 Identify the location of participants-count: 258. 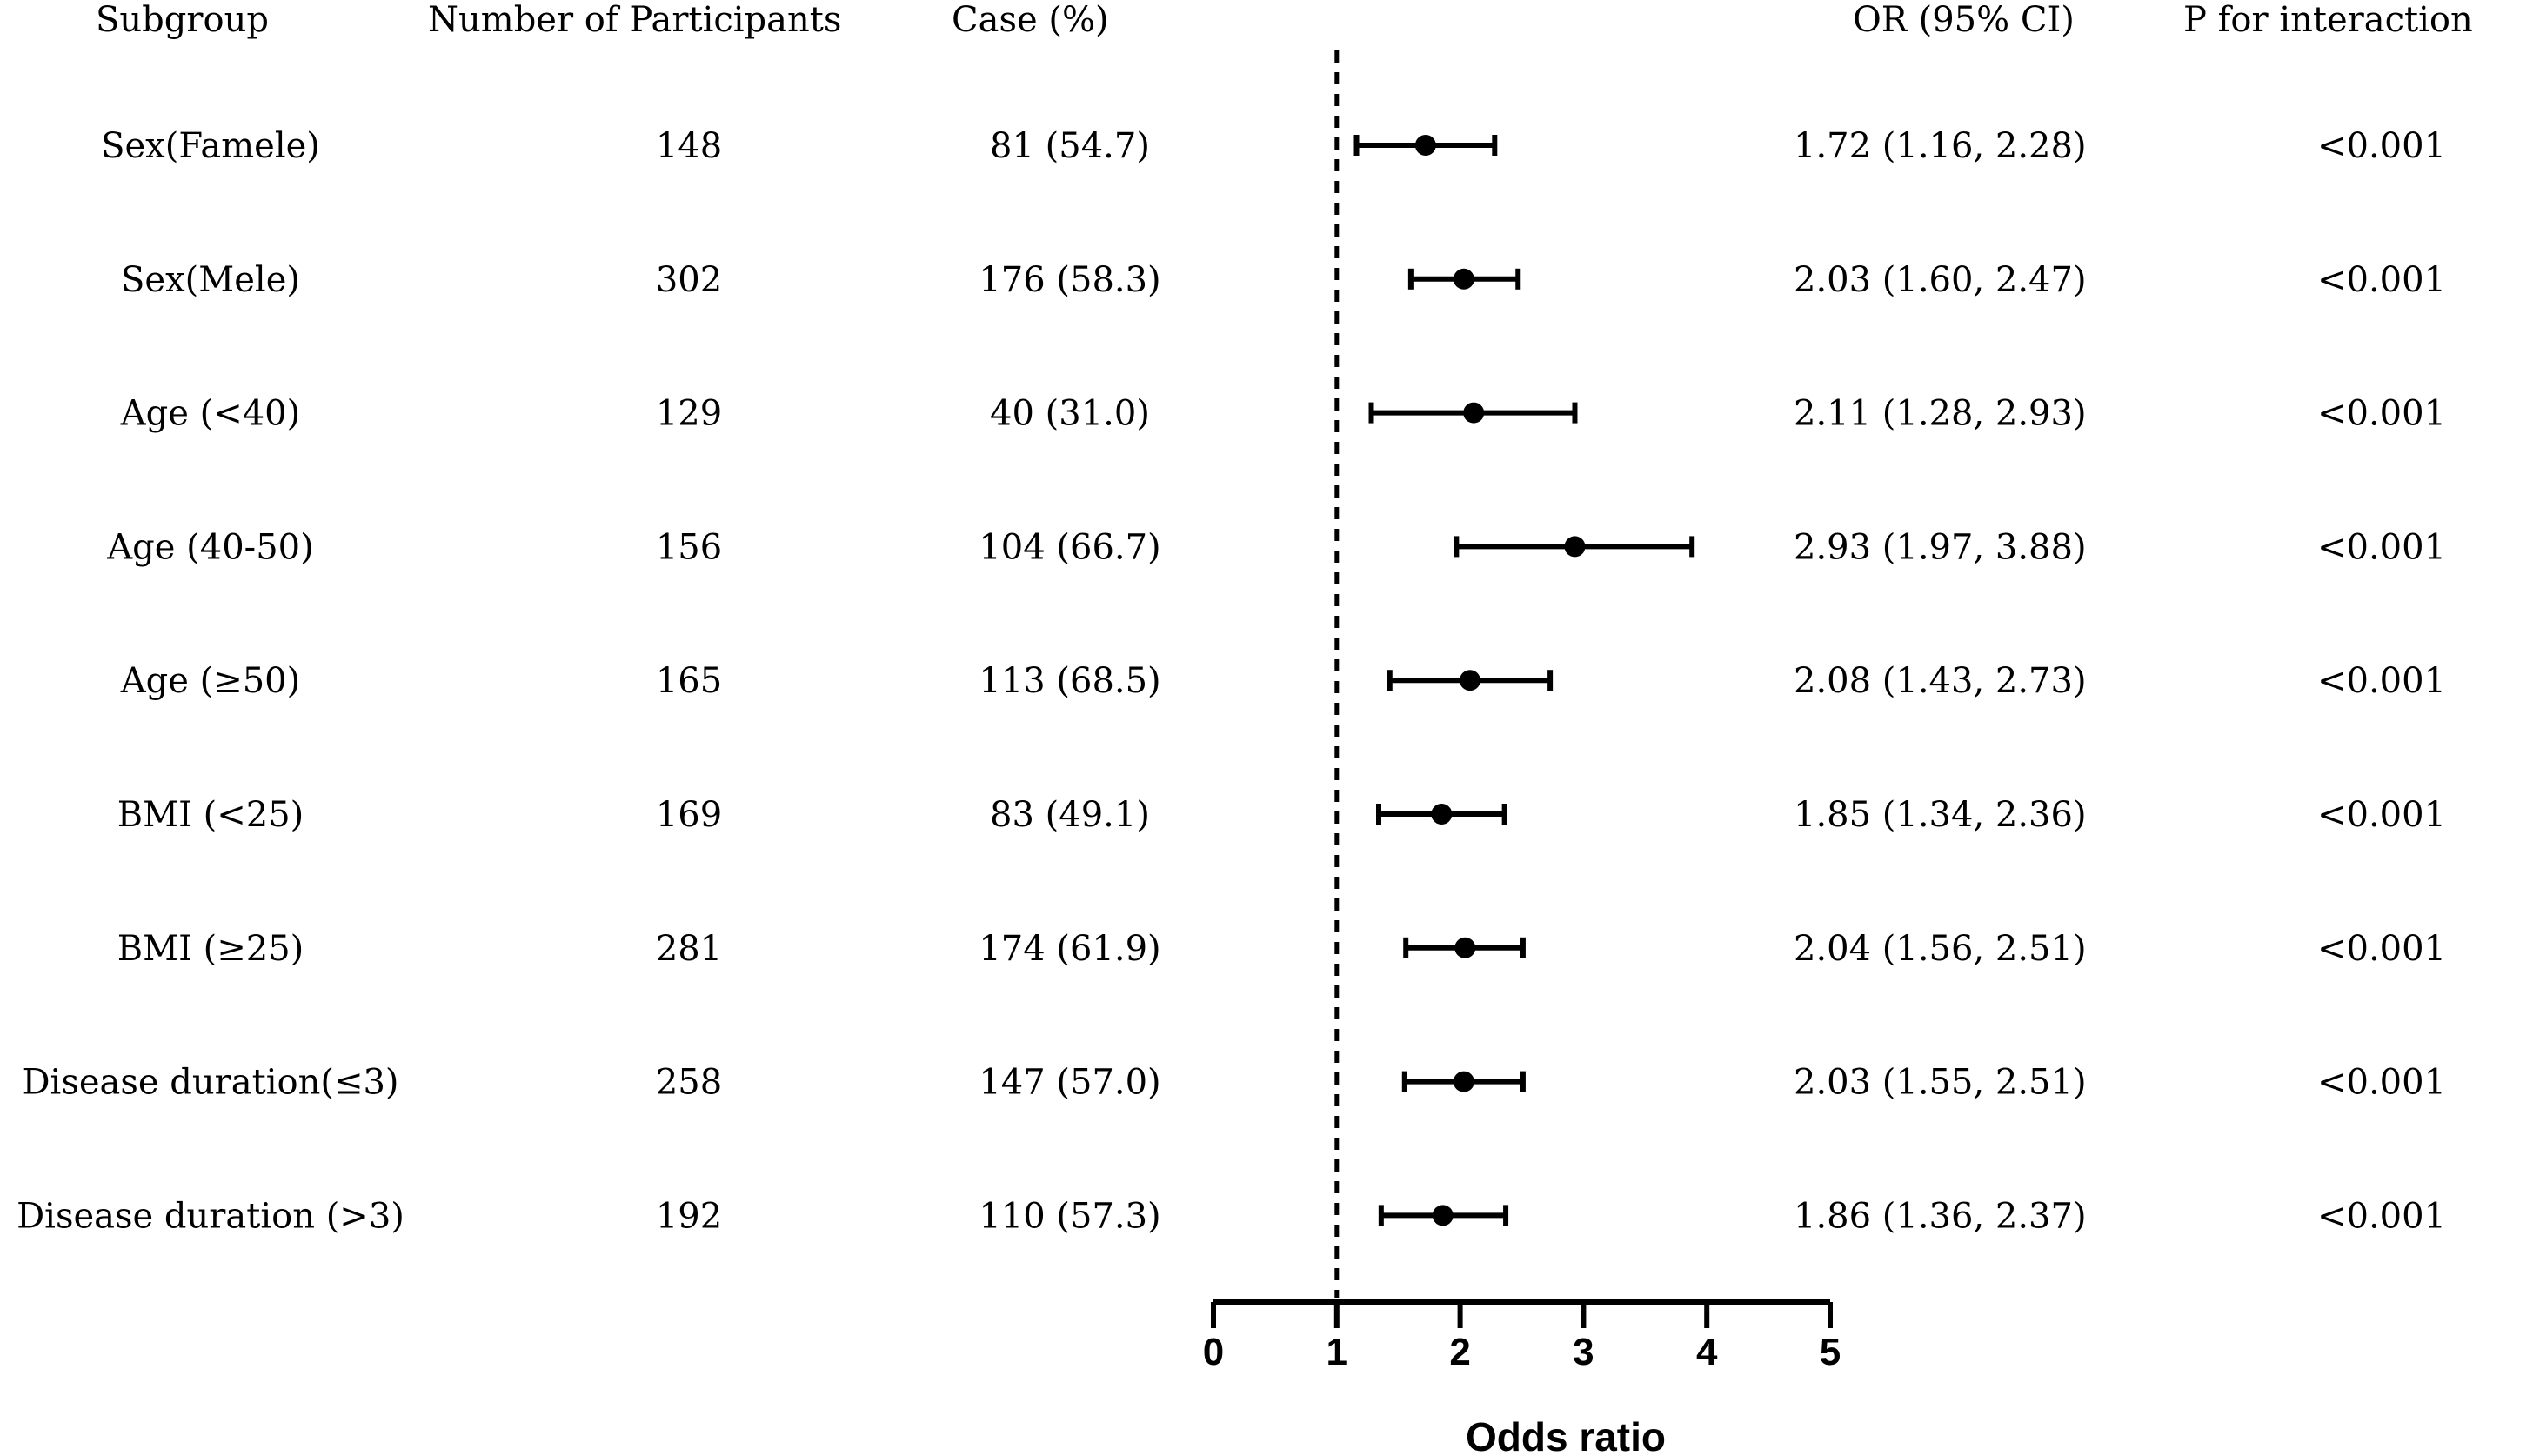
(689, 1083).